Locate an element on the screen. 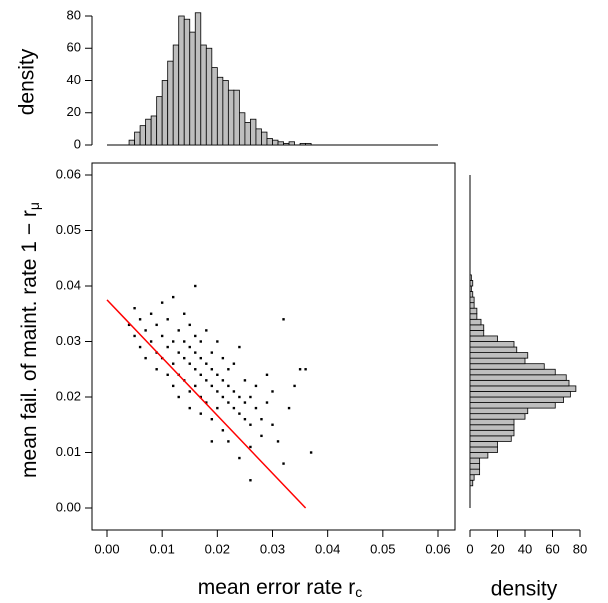  x-tick-label: 40 is located at coordinates (525, 548).